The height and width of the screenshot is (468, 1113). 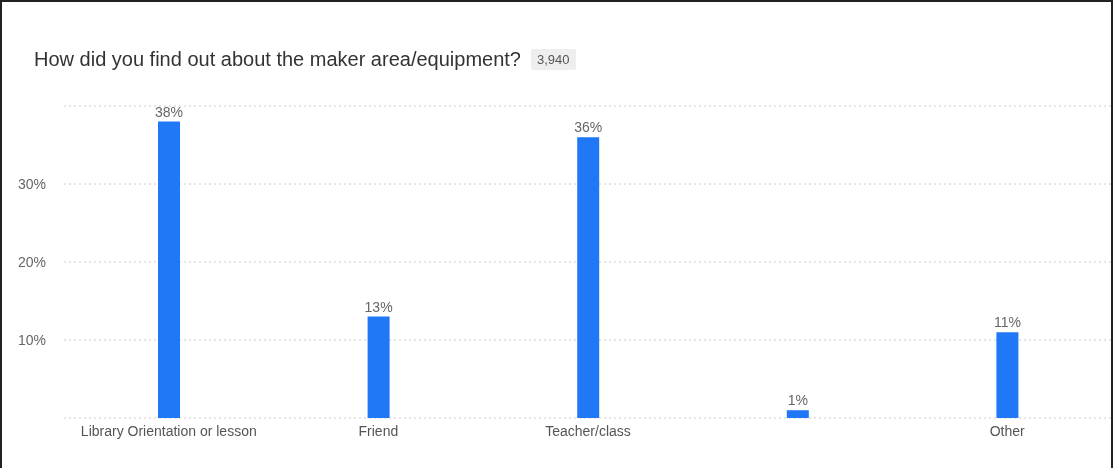 What do you see at coordinates (168, 430) in the screenshot?
I see `x-tick-label: Library Orientation or lesson` at bounding box center [168, 430].